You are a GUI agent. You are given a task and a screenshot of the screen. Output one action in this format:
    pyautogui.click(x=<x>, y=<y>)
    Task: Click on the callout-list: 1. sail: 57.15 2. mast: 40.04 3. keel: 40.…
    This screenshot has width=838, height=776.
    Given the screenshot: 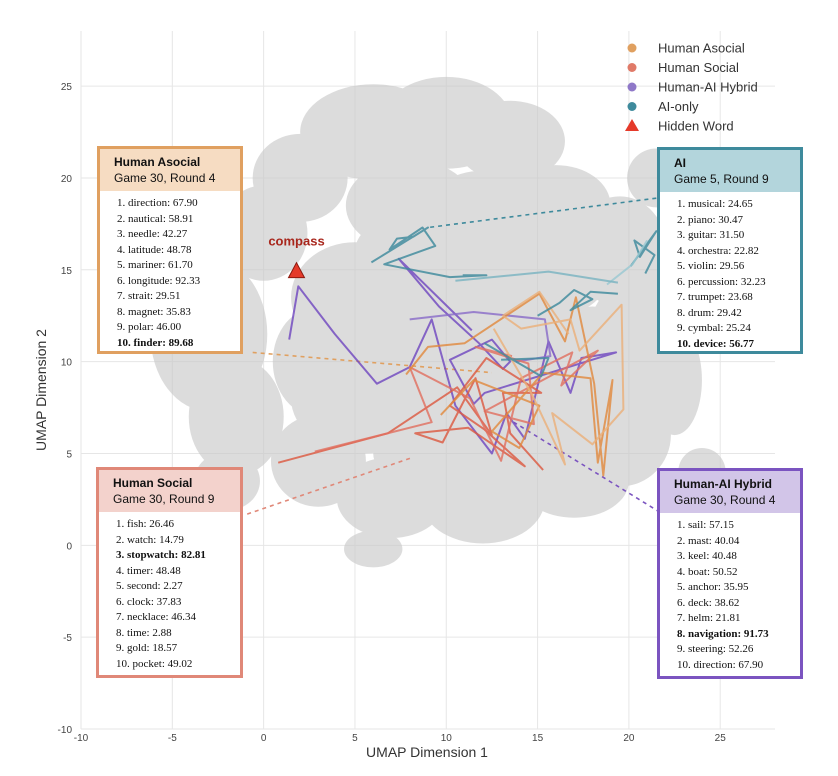 What is the action you would take?
    pyautogui.click(x=730, y=595)
    